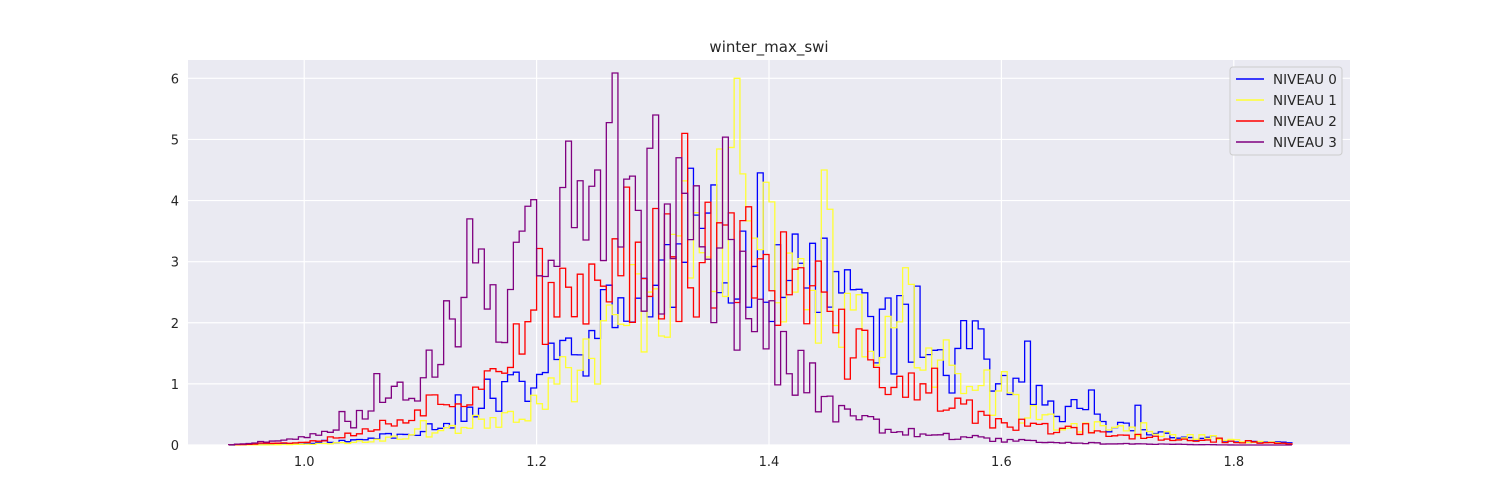  I want to click on y-tick-label: 6, so click(175, 79).